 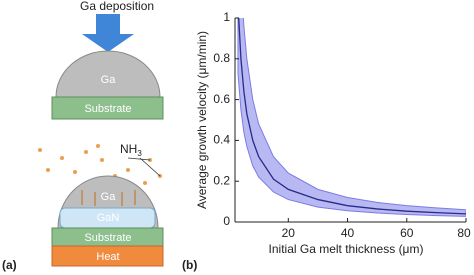 I want to click on x-tick-label: 80, so click(x=464, y=233).